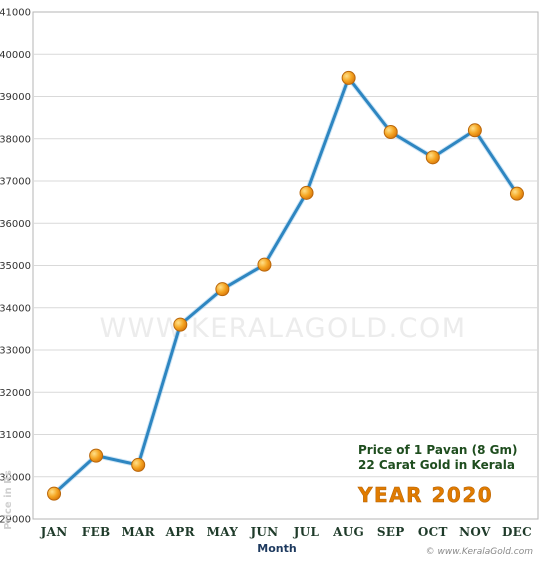 Image resolution: width=550 pixels, height=564 pixels. What do you see at coordinates (282, 328) in the screenshot?
I see `watermark: WWW.KERALAGOLD.COM` at bounding box center [282, 328].